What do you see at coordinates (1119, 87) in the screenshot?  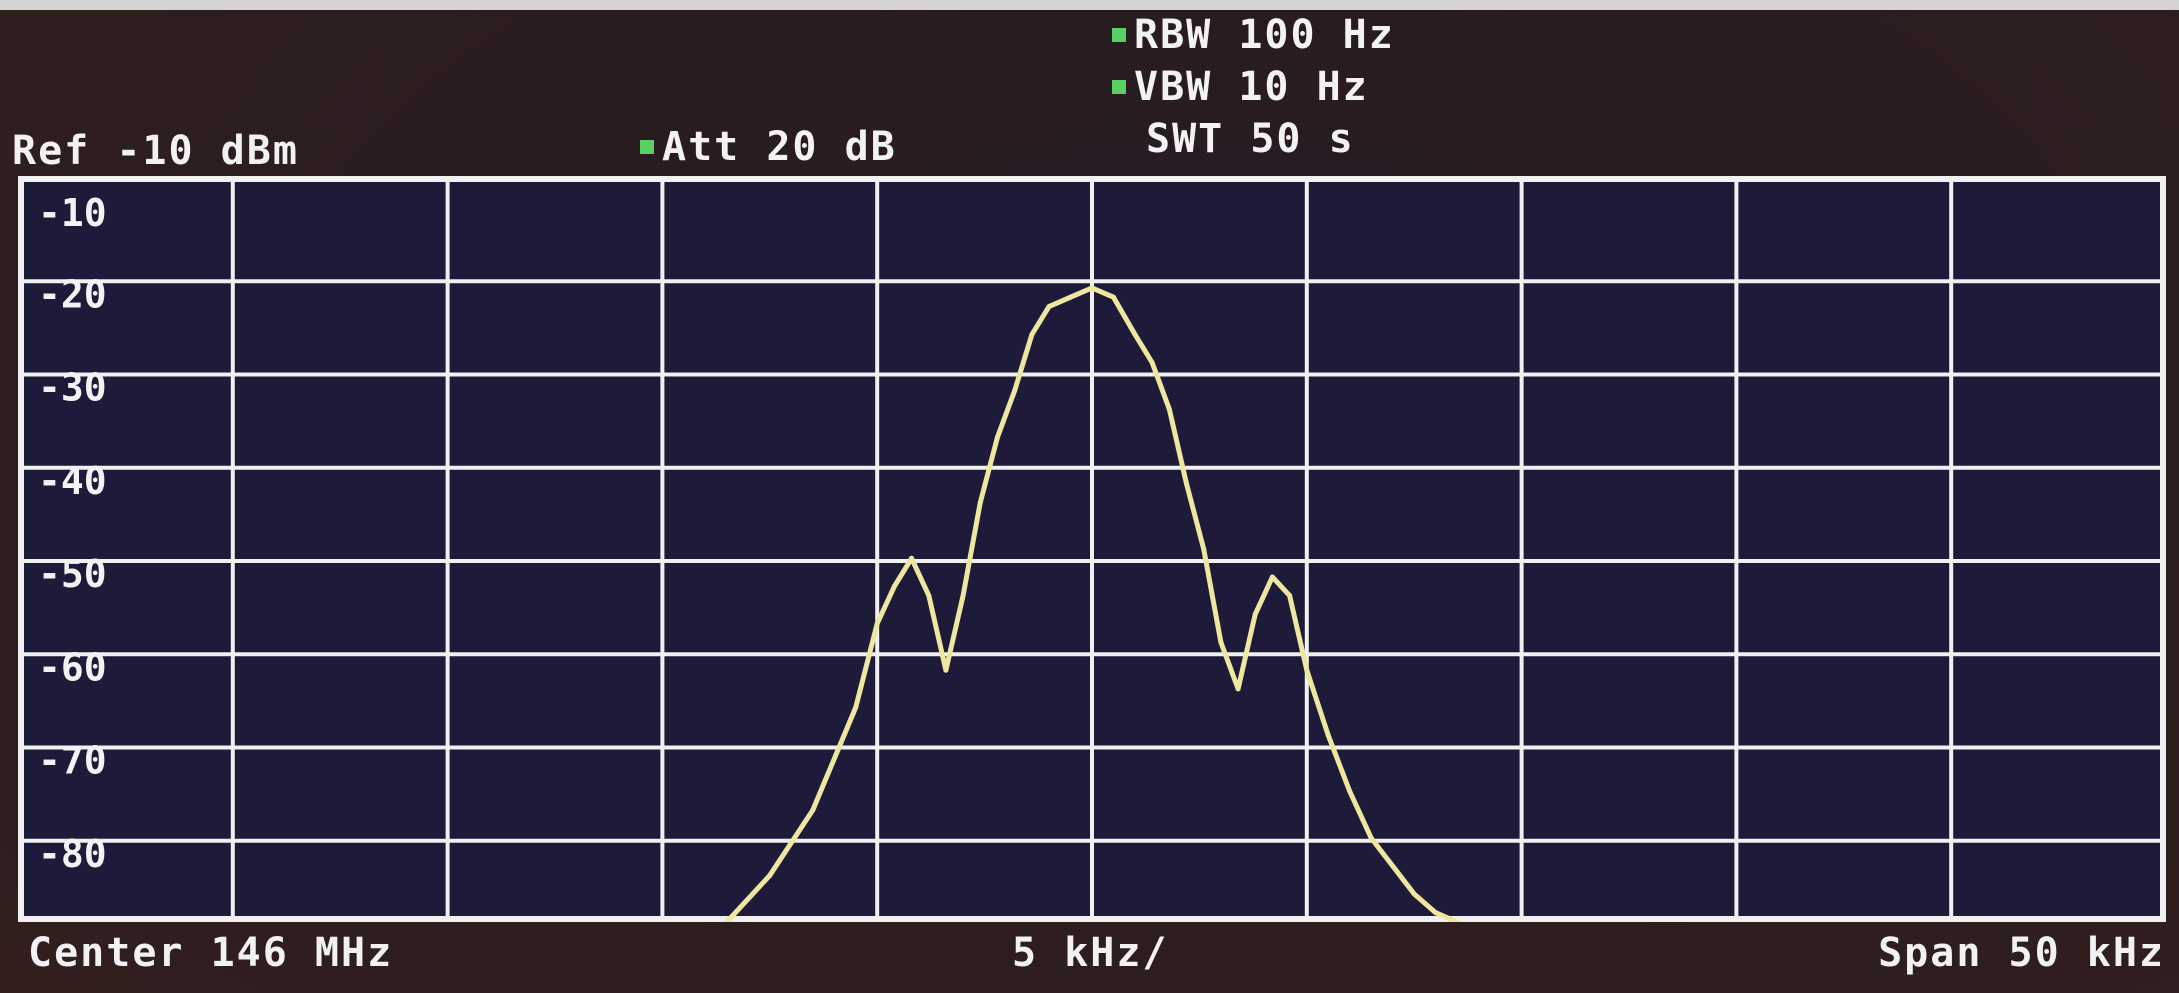 I see `vbw-marker-icon` at bounding box center [1119, 87].